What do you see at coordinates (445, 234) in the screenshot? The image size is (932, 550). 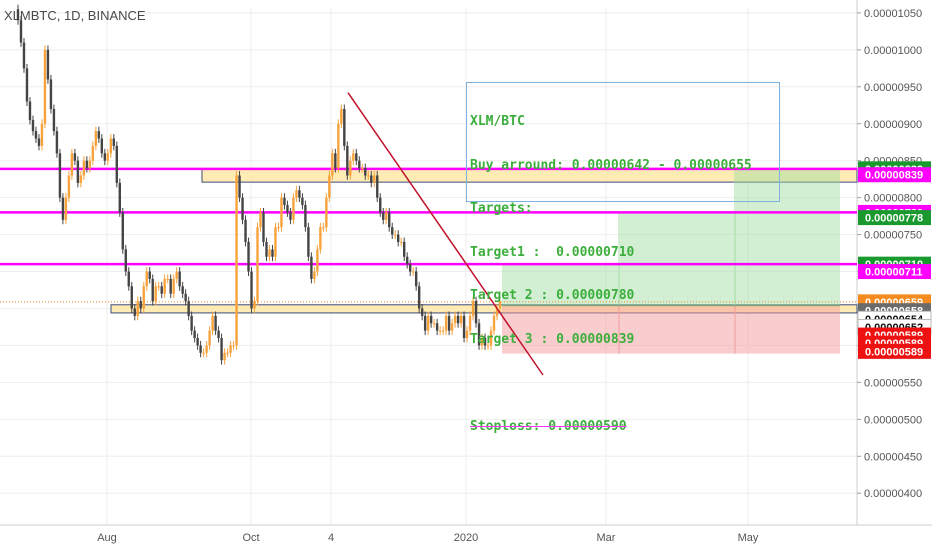 I see `trend-line` at bounding box center [445, 234].